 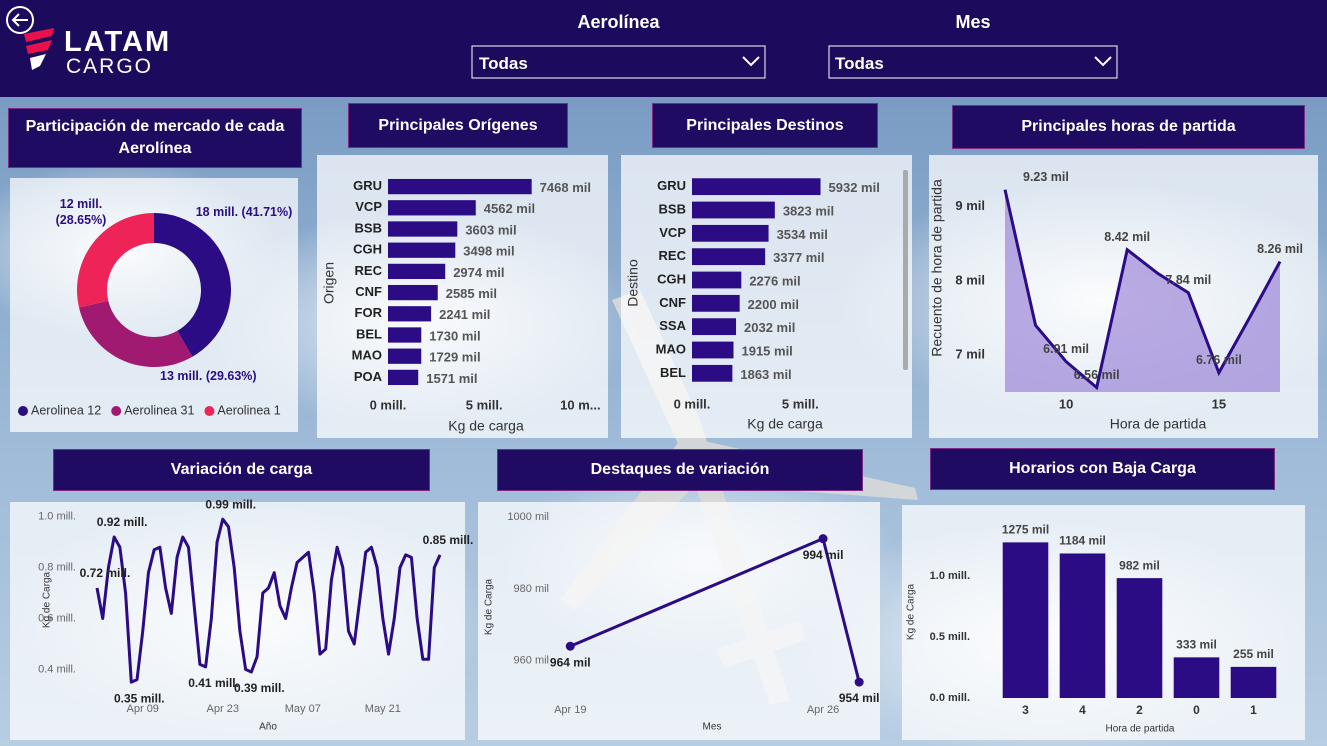 I want to click on data-label: 18 mill. (41.71%), so click(x=244, y=212).